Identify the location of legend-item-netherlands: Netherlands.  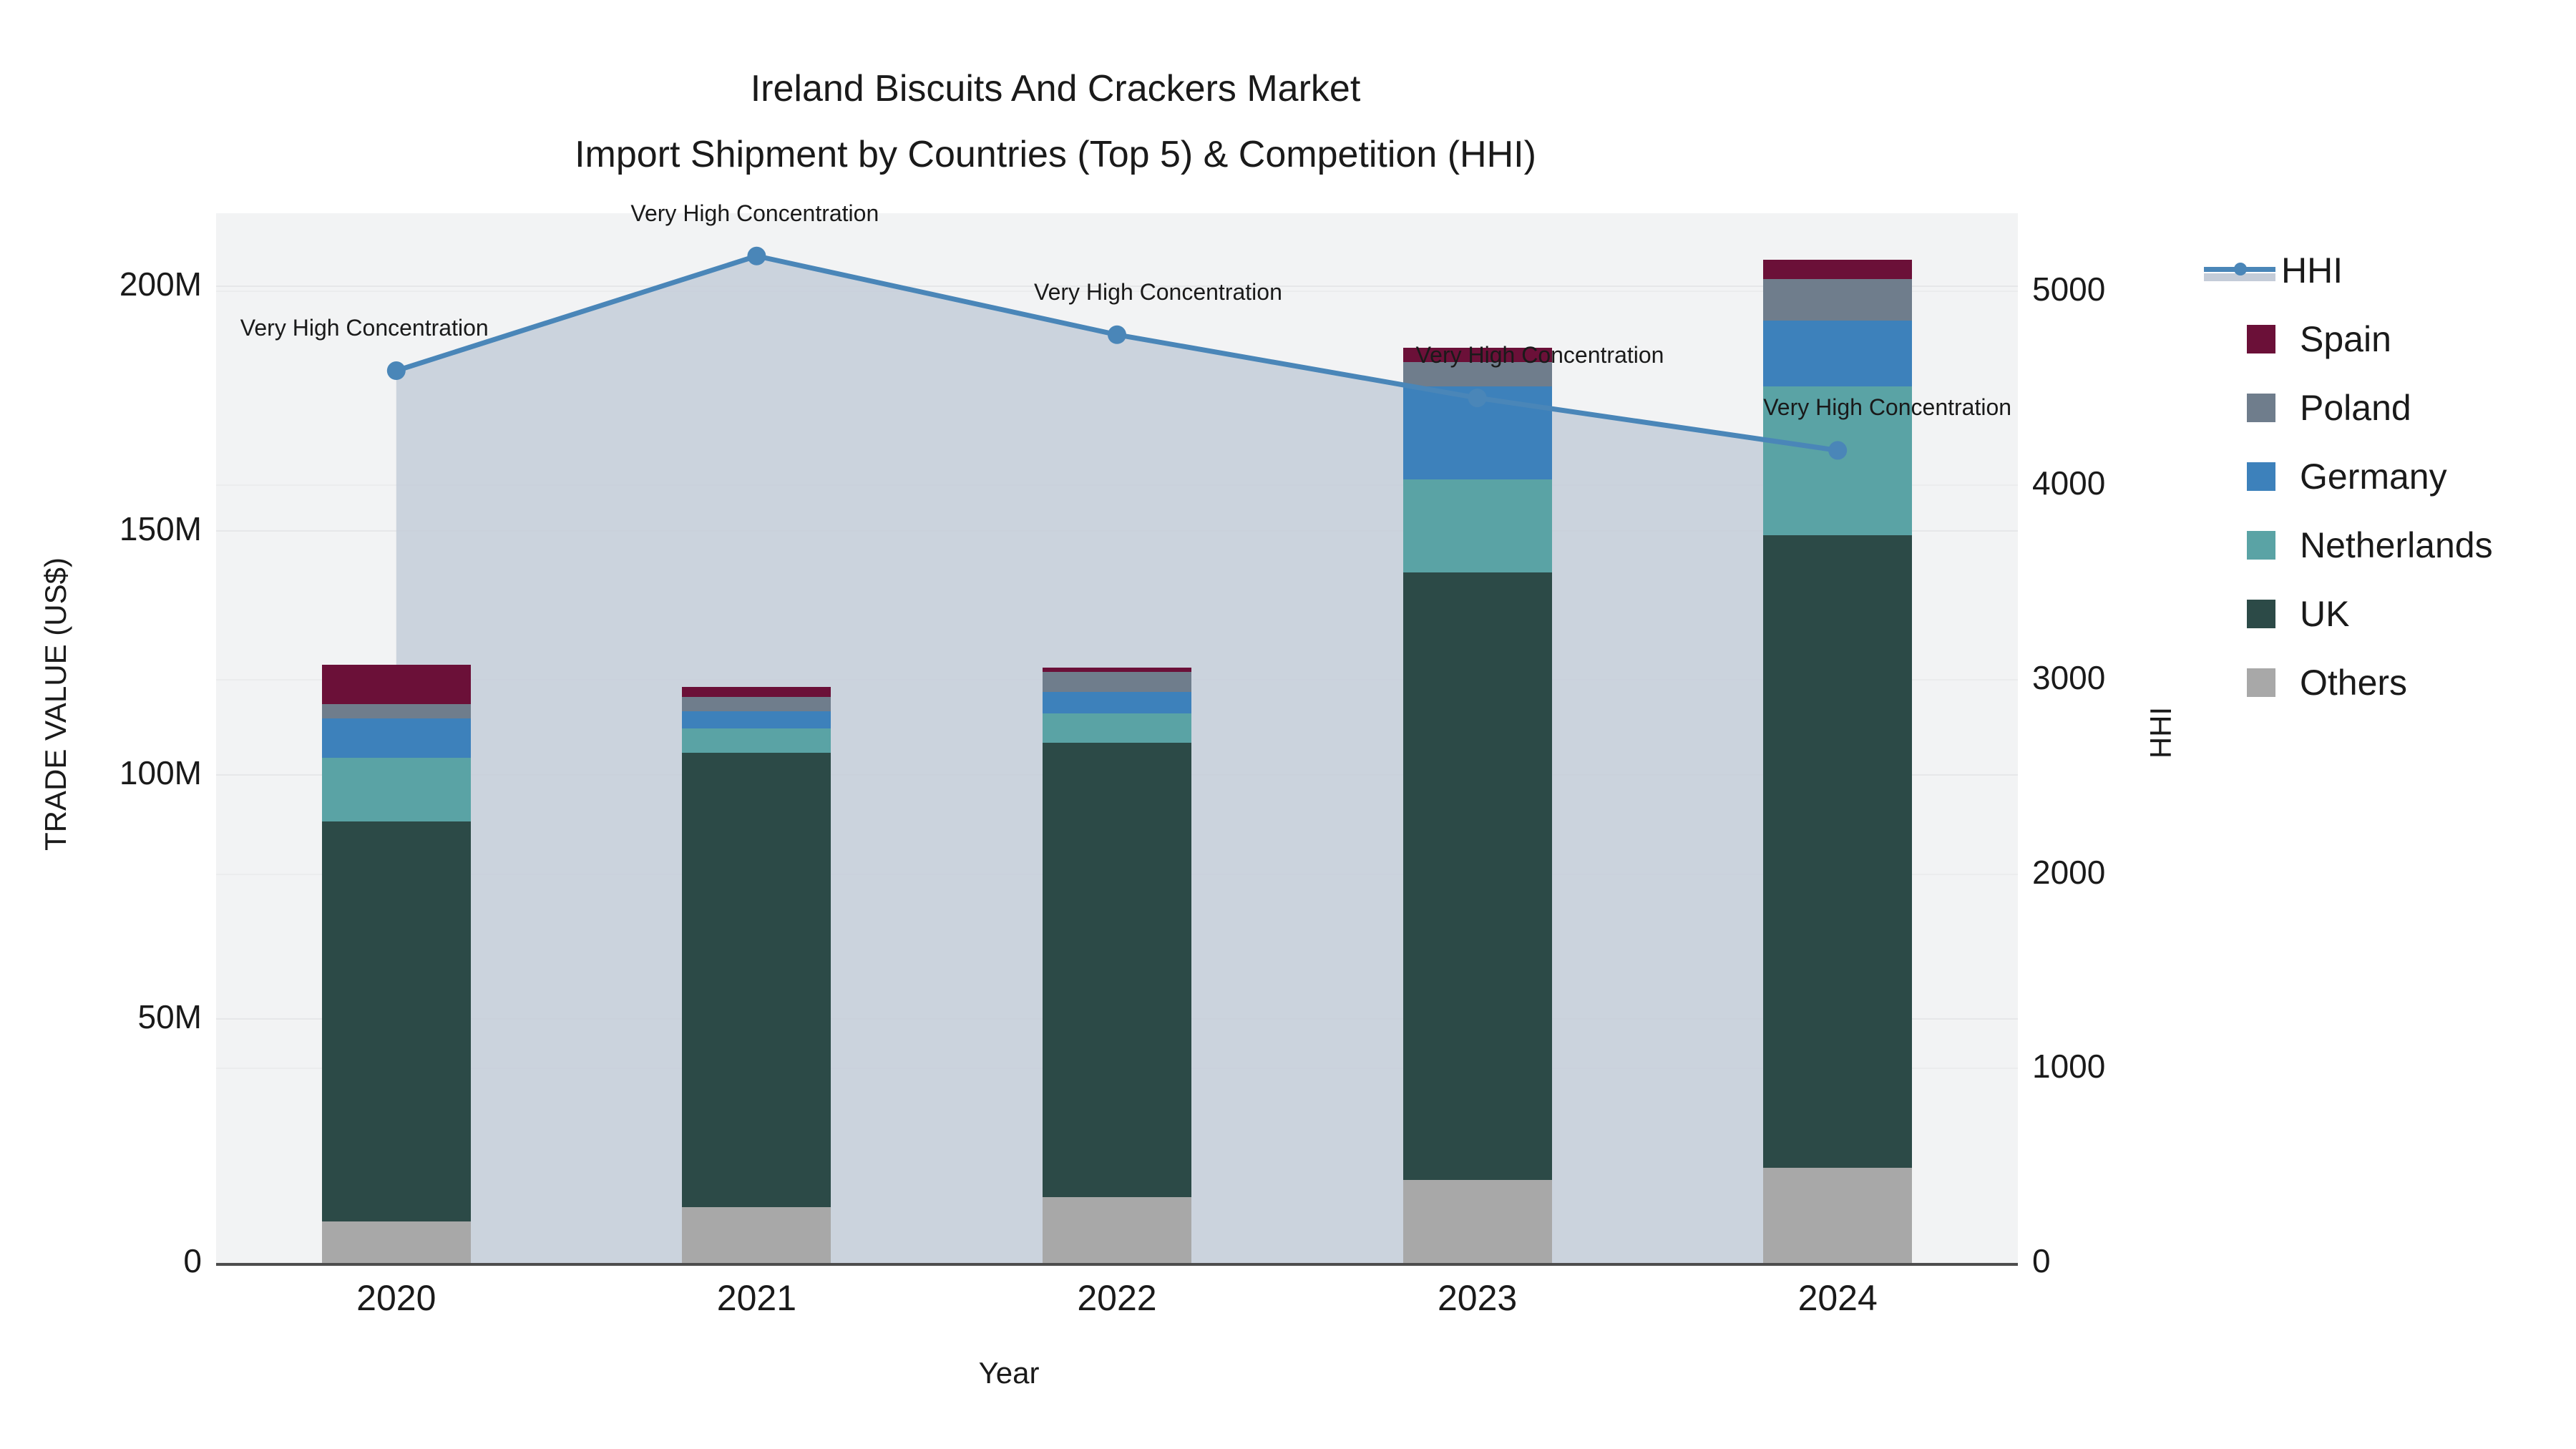
(2393, 545).